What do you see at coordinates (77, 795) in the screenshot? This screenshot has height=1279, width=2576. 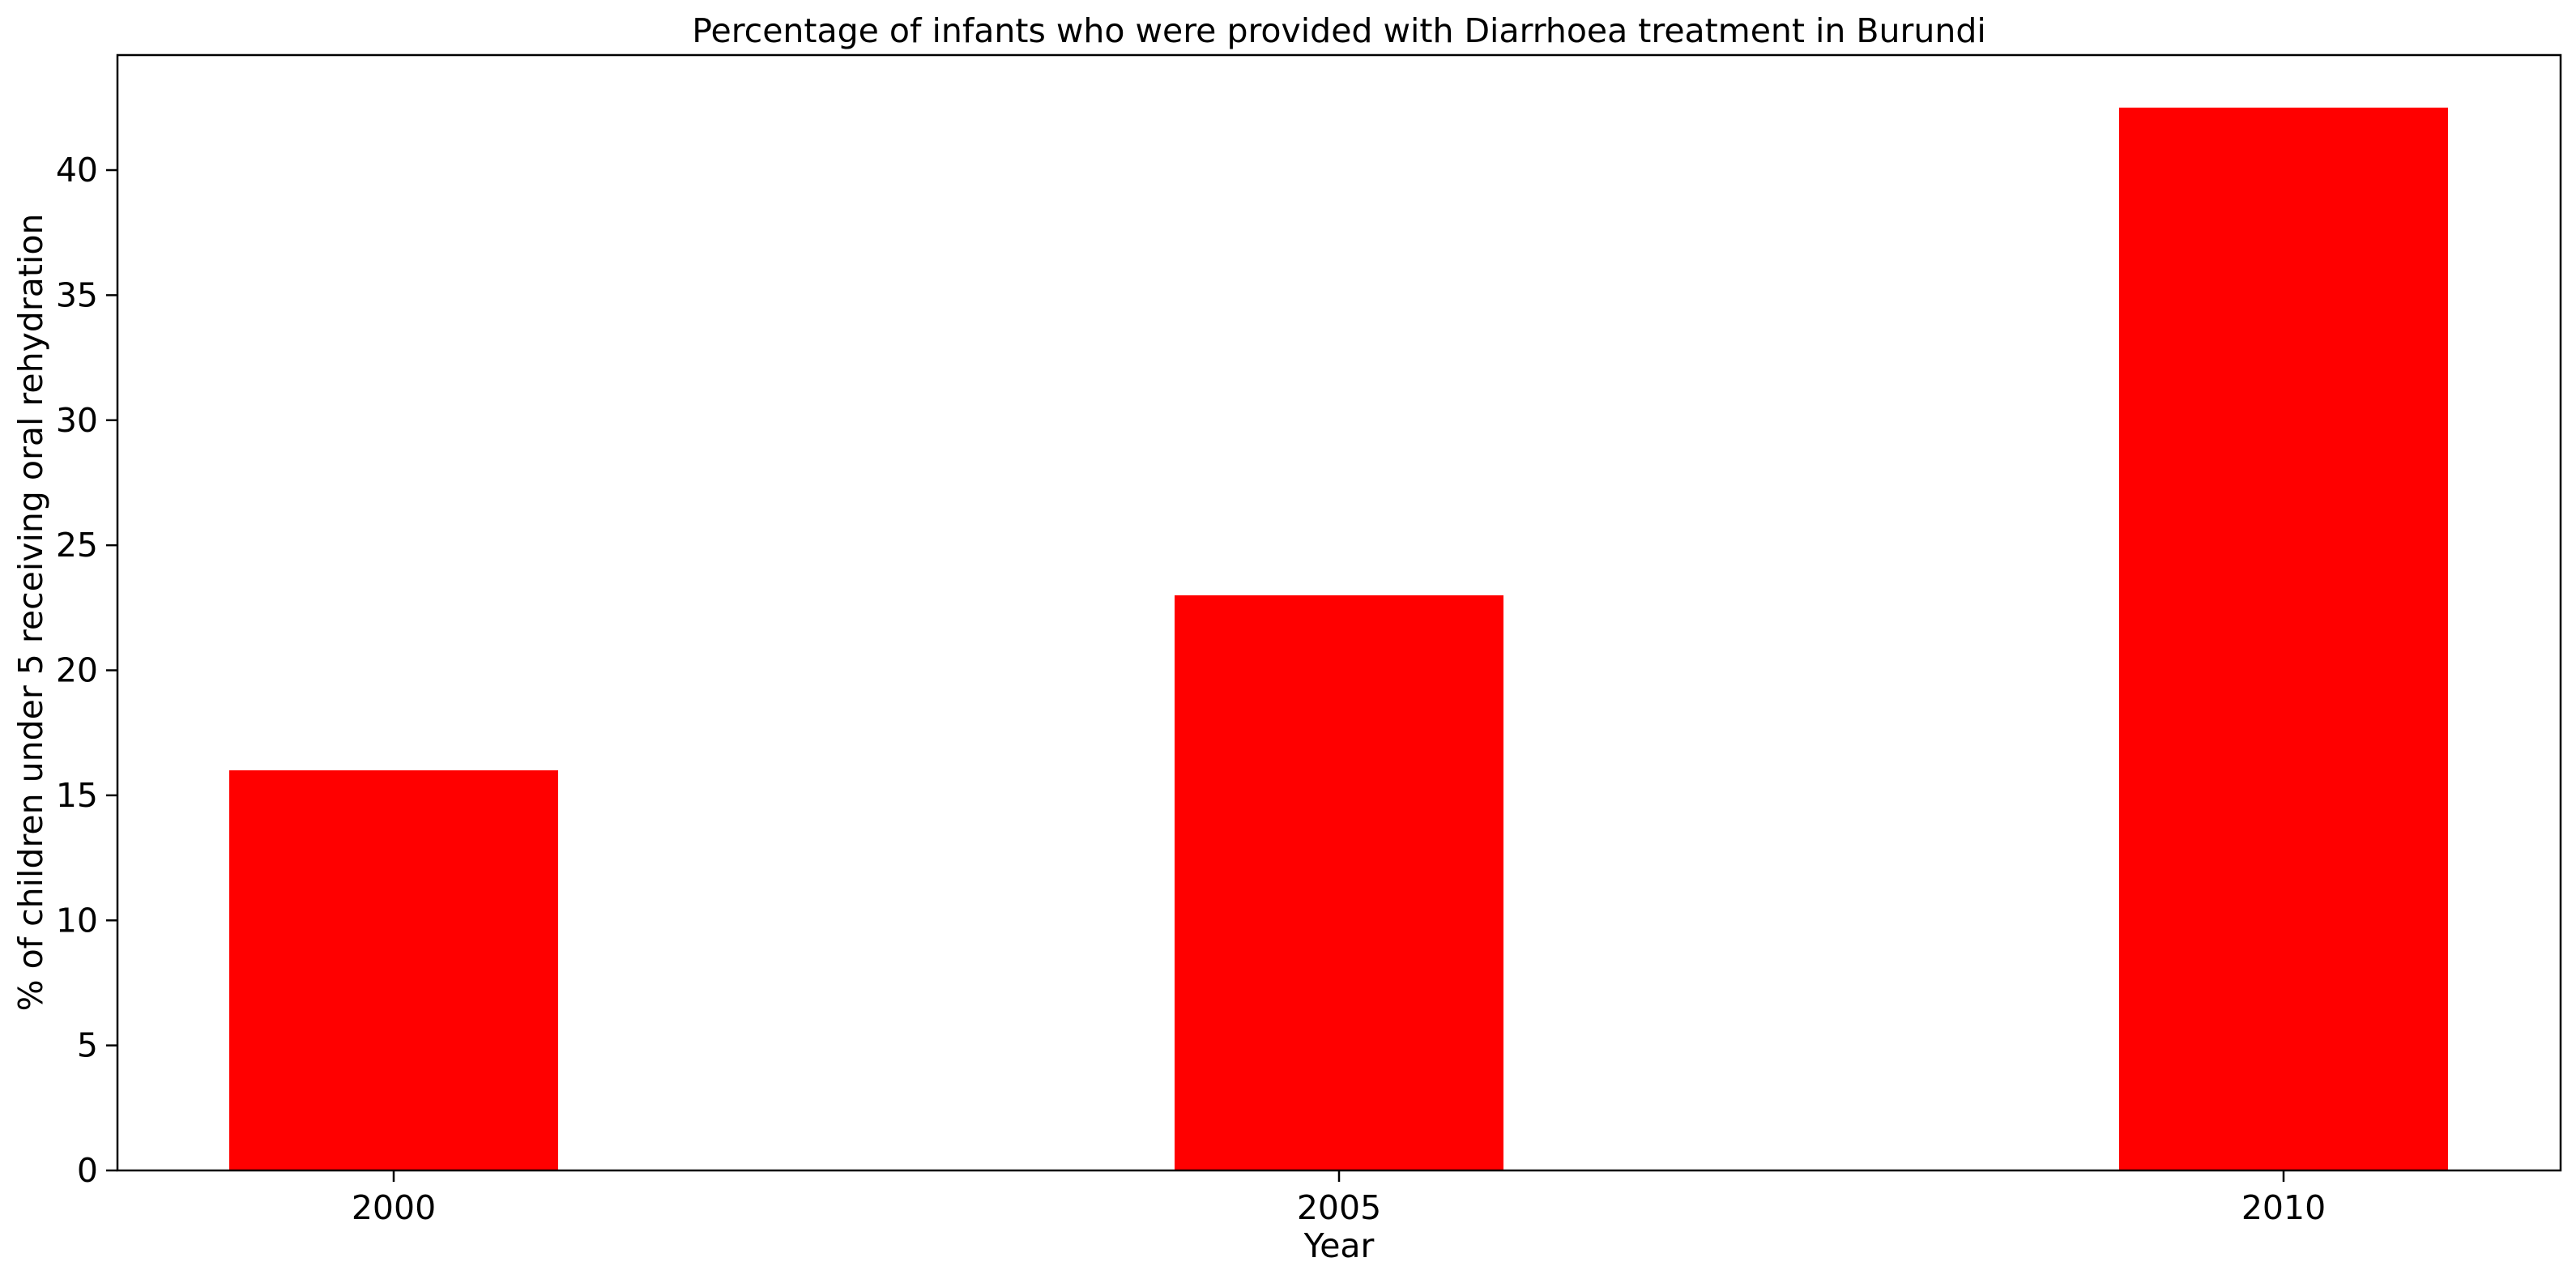 I see `y-tick-label: 15` at bounding box center [77, 795].